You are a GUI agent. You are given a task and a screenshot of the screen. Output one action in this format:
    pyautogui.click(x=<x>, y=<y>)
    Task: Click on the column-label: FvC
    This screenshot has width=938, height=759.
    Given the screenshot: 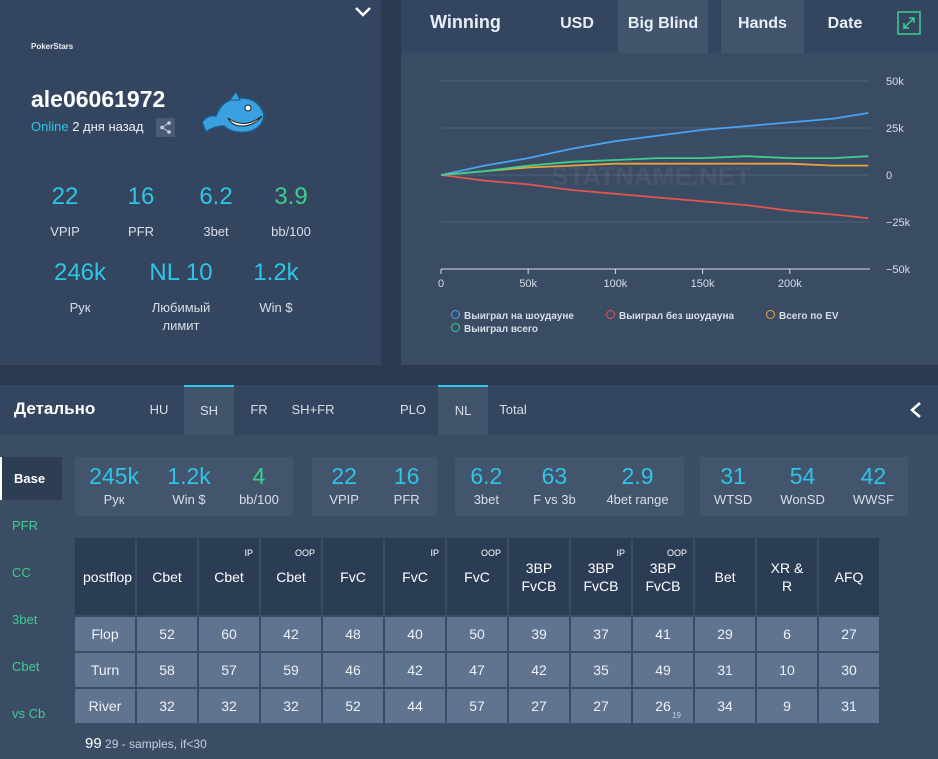 What is the action you would take?
    pyautogui.click(x=415, y=576)
    